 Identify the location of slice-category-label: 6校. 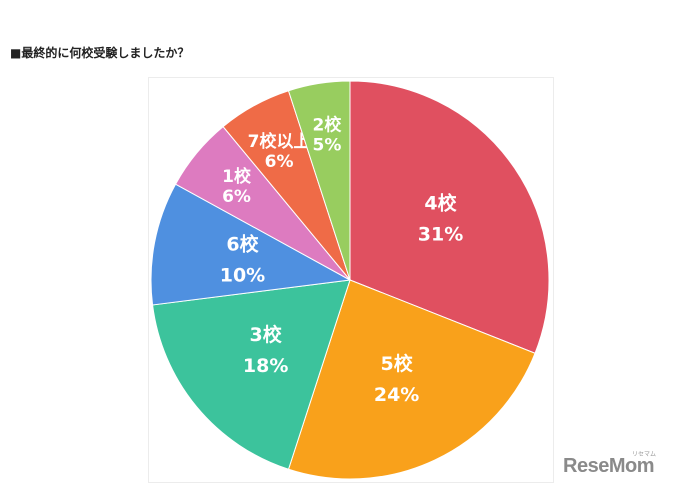
(242, 244).